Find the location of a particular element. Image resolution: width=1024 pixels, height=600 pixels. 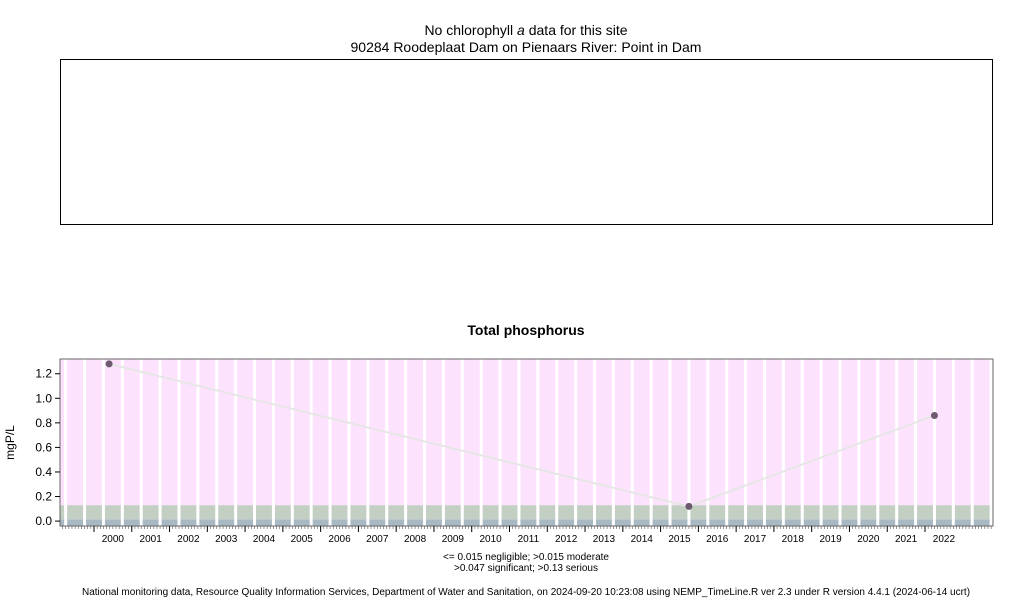

x-tick-label: 2013 is located at coordinates (604, 539).